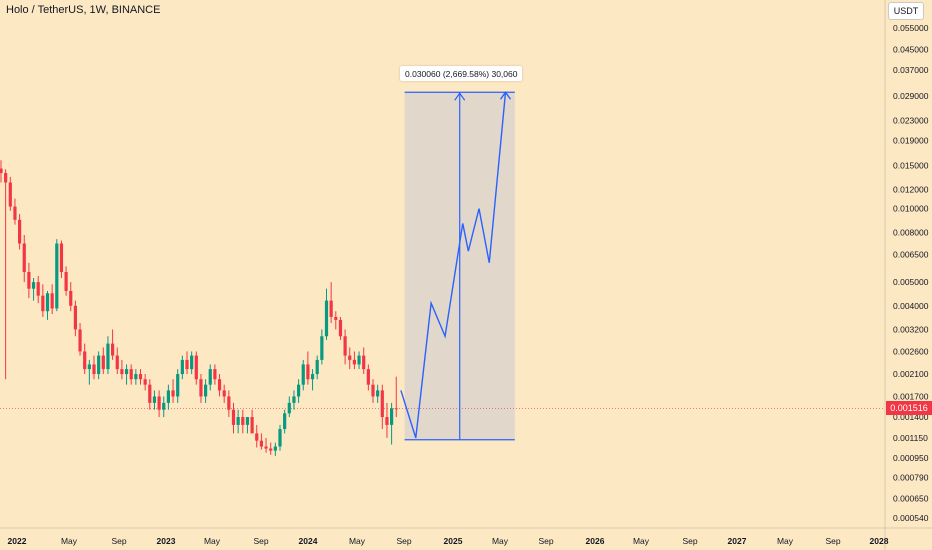 This screenshot has height=550, width=932. What do you see at coordinates (911, 518) in the screenshot?
I see `price-tick-label: 0.000540` at bounding box center [911, 518].